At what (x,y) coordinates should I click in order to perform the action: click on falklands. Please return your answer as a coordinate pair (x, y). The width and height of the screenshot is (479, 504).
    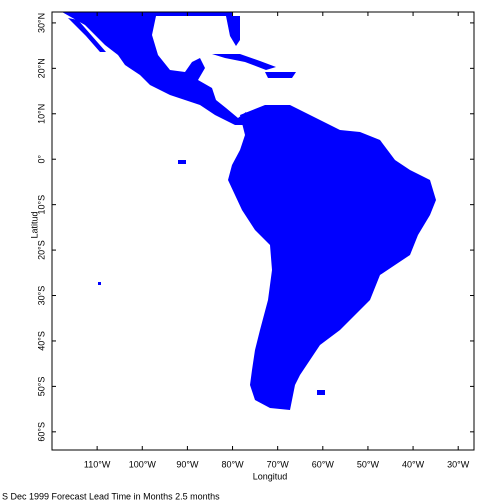
    Looking at the image, I should click on (321, 392).